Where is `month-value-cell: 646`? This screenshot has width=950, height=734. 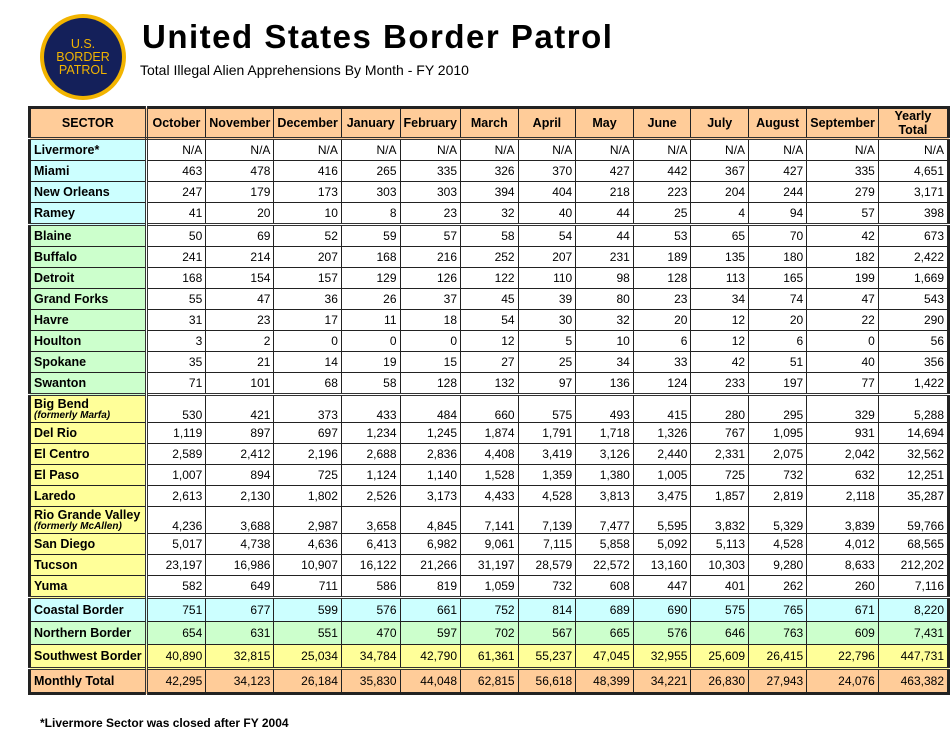 month-value-cell: 646 is located at coordinates (720, 633).